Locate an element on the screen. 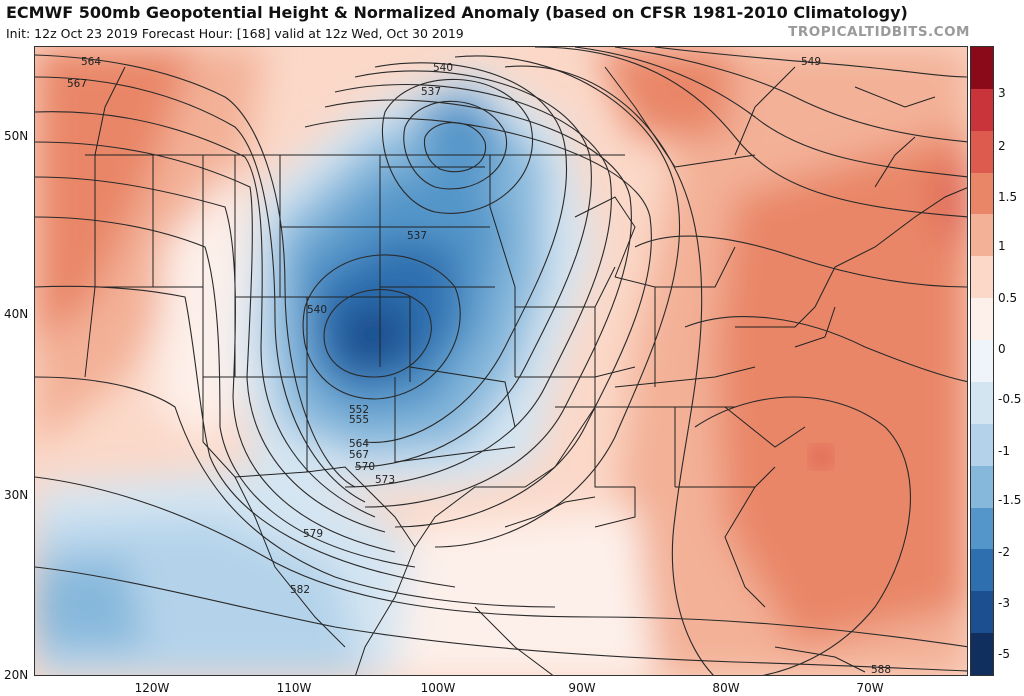  lon-label: 80W is located at coordinates (726, 688).